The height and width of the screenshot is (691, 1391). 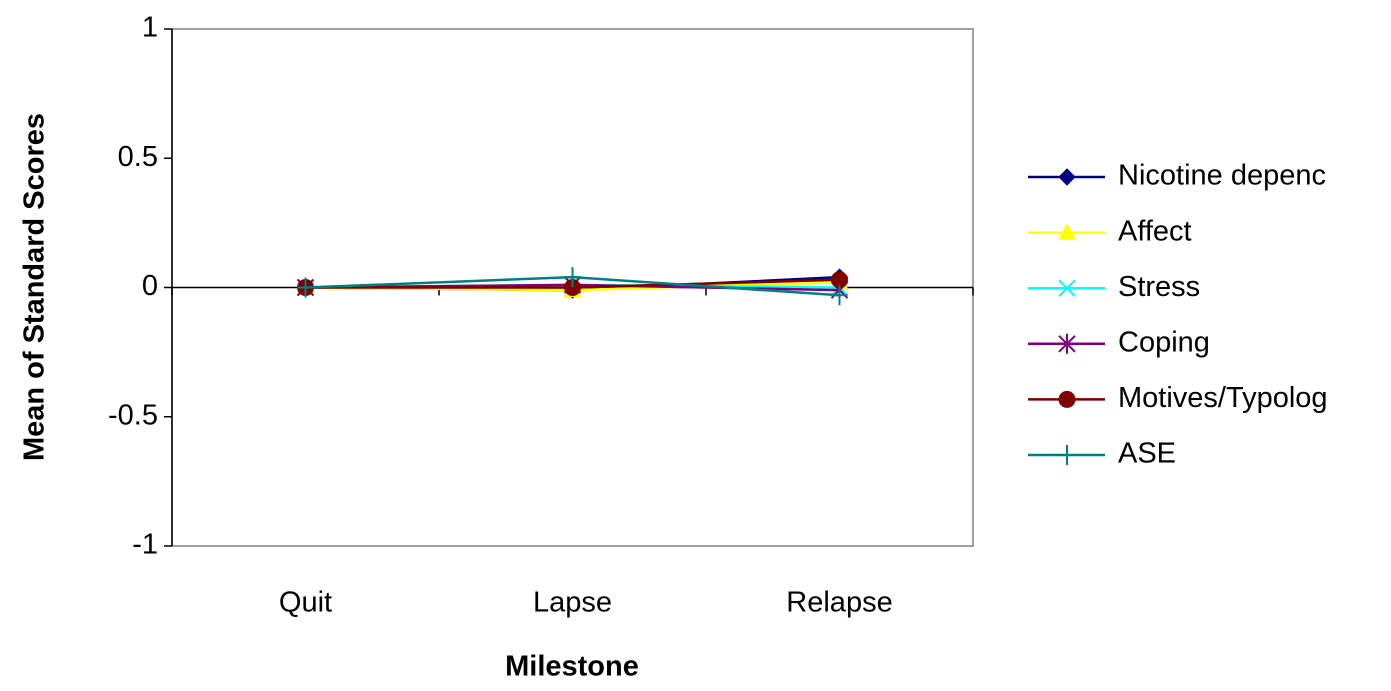 I want to click on legend-label: ASE, so click(x=1147, y=454).